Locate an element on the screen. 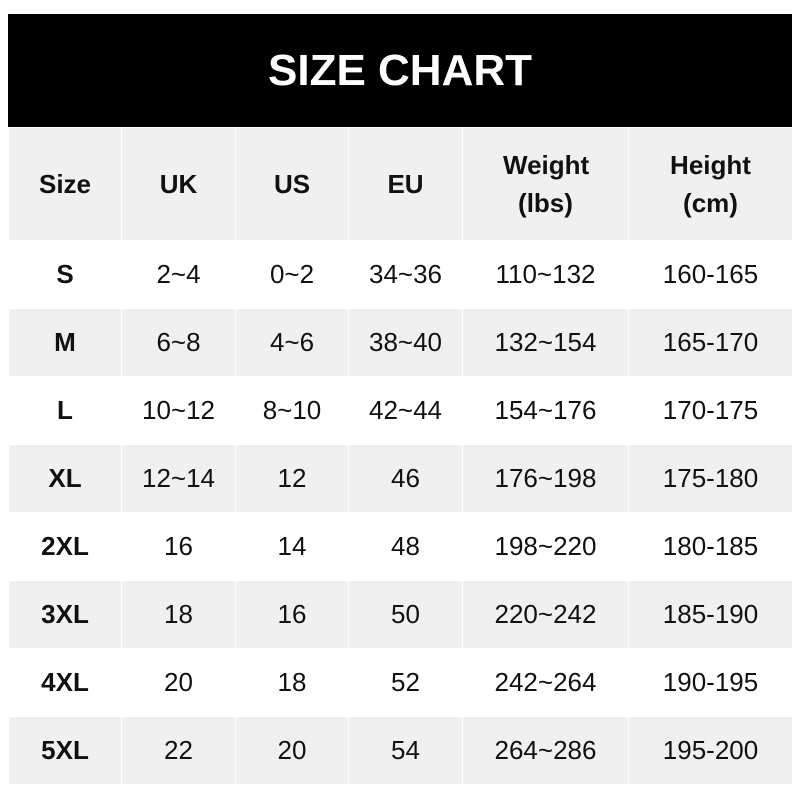 This screenshot has width=800, height=800. table-row: 3XL 18 16 50 220~242 185-190 is located at coordinates (400, 614).